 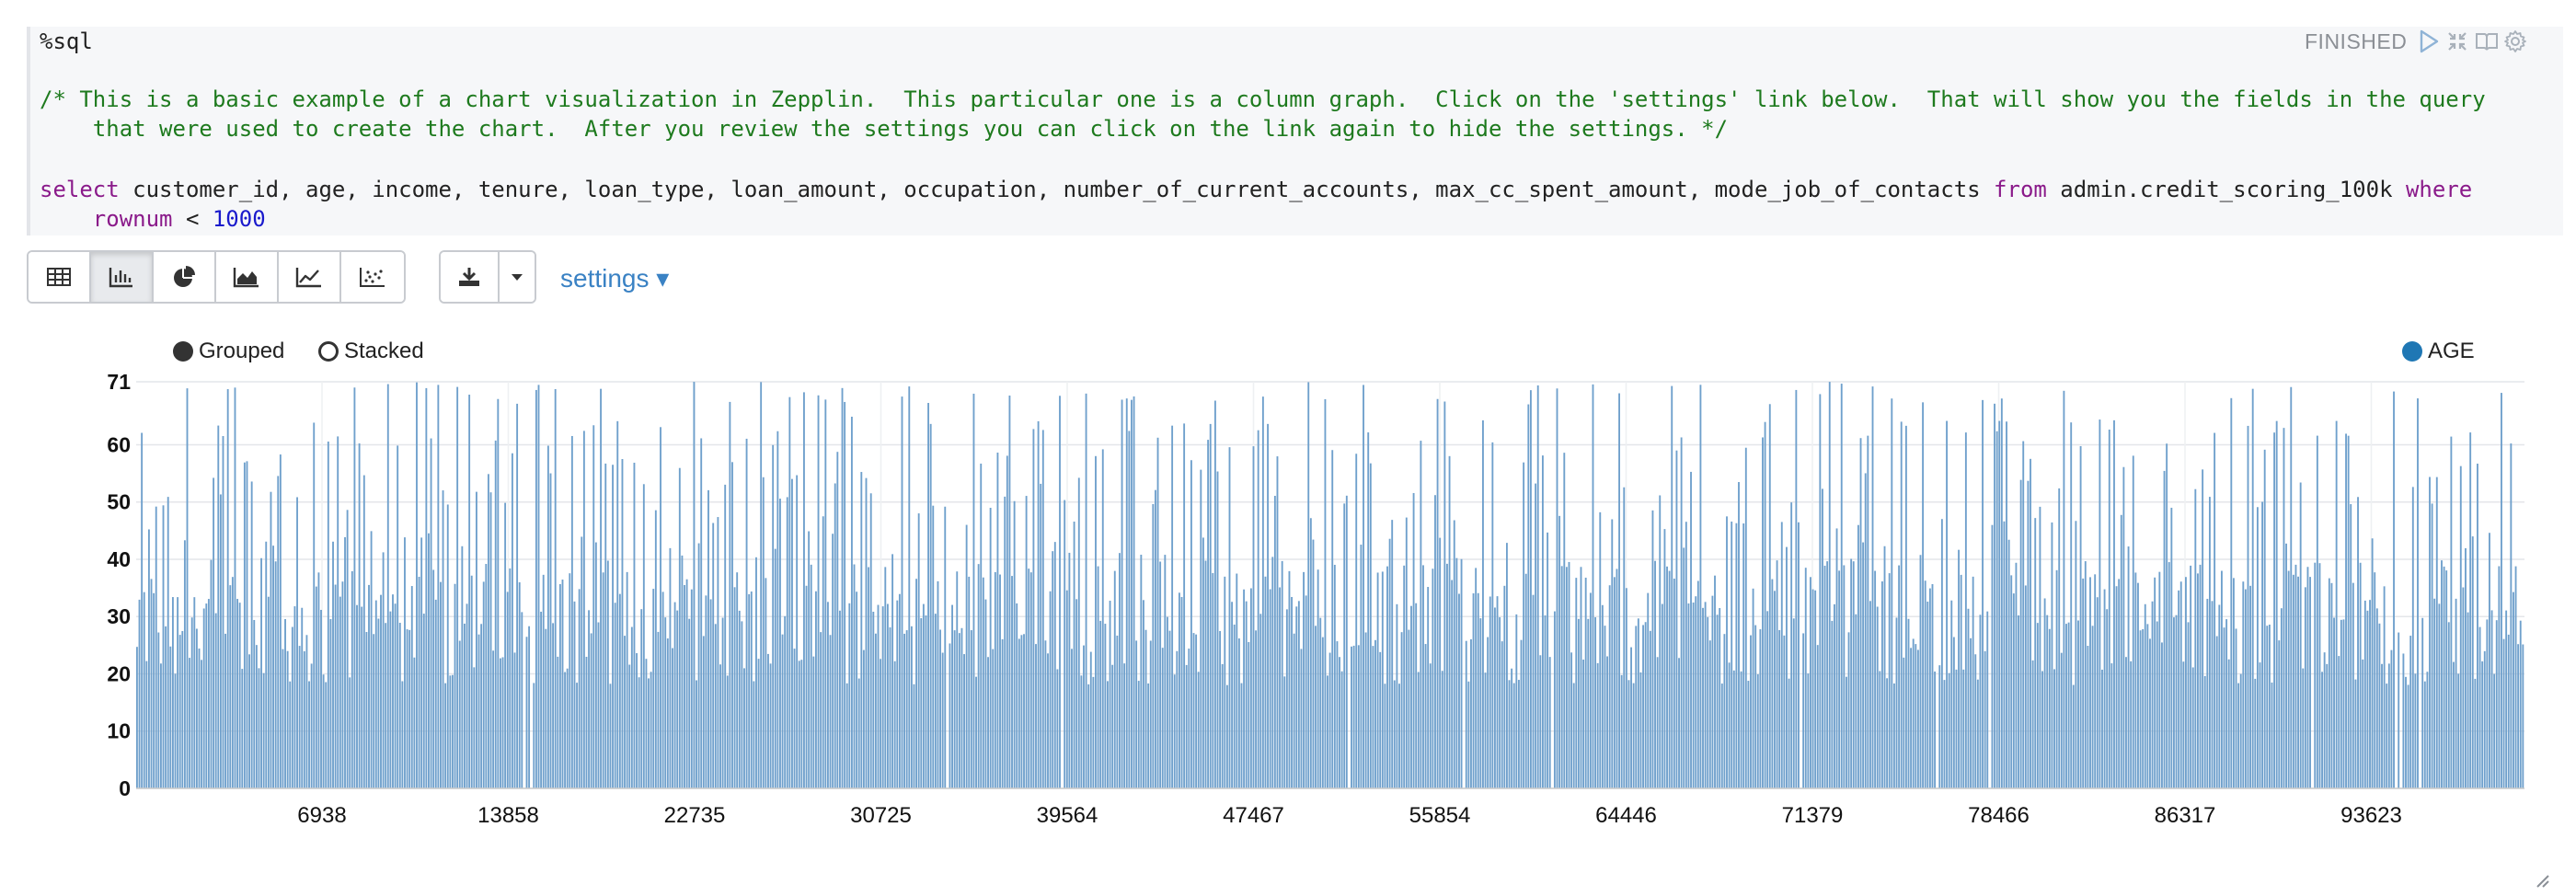 What do you see at coordinates (185, 277) in the screenshot?
I see `pie-chart-button` at bounding box center [185, 277].